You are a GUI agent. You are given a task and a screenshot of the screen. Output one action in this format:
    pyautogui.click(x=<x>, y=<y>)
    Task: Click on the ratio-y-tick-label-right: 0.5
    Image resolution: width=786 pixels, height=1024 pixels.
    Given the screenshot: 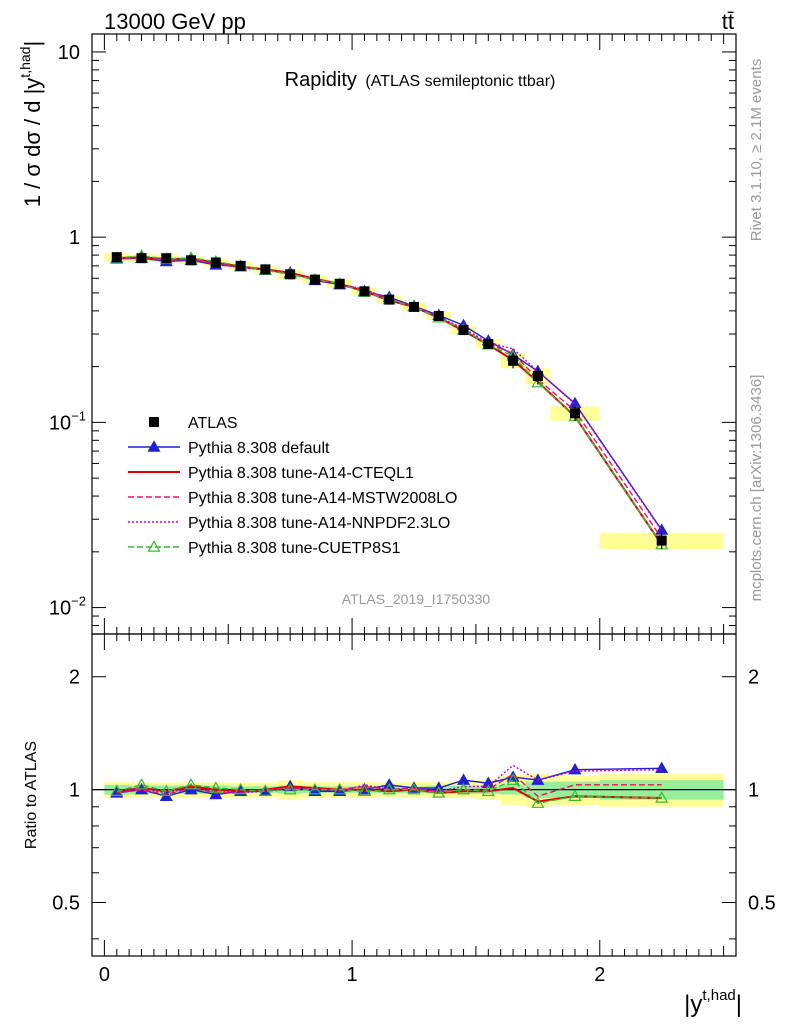 What is the action you would take?
    pyautogui.click(x=762, y=903)
    